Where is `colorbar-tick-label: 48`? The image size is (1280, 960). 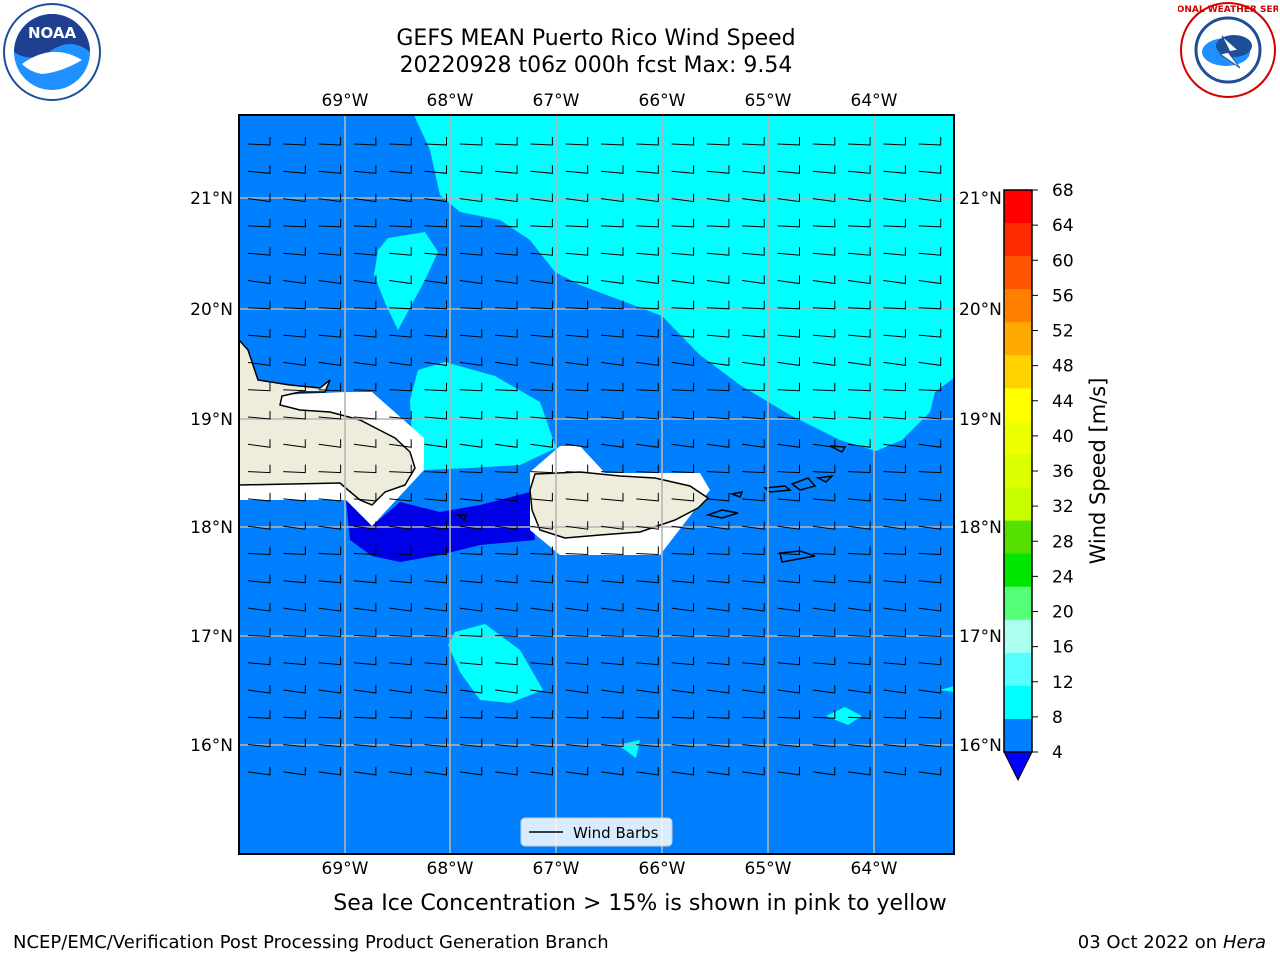
colorbar-tick-label: 48 is located at coordinates (1063, 367).